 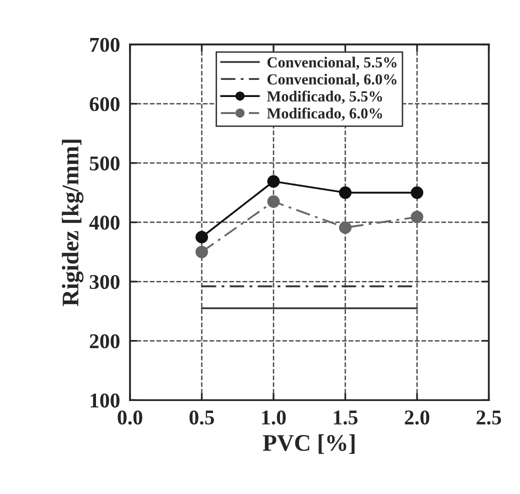 I want to click on y-tick-label: 400, so click(x=104, y=223).